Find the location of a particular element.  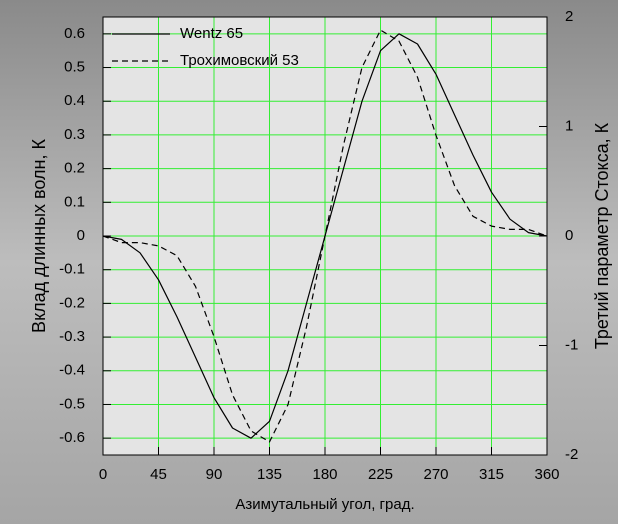

y-tick-label: -0.1 is located at coordinates (72, 269).